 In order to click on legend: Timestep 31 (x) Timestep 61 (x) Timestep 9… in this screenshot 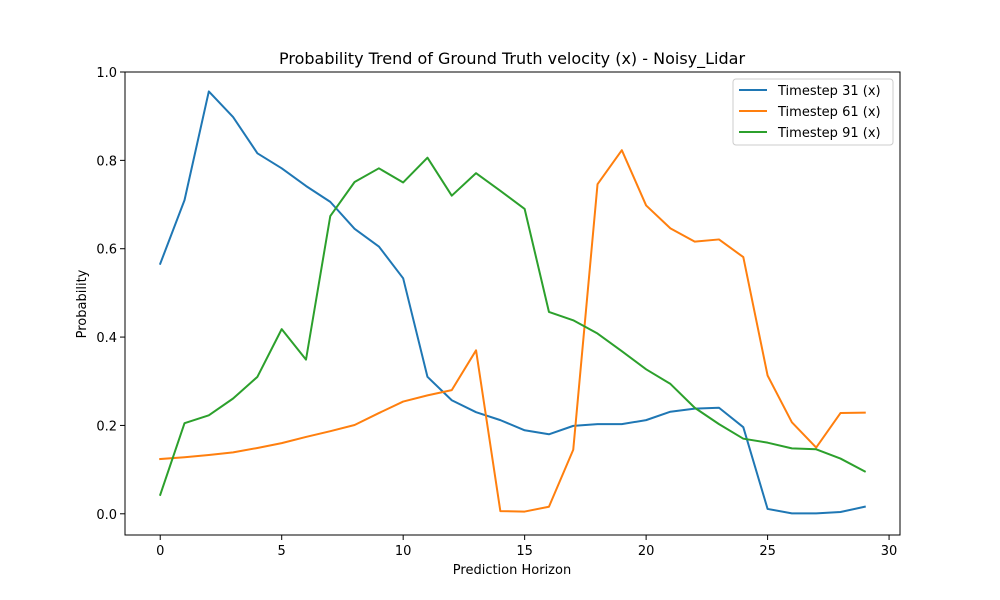, I will do `click(813, 112)`.